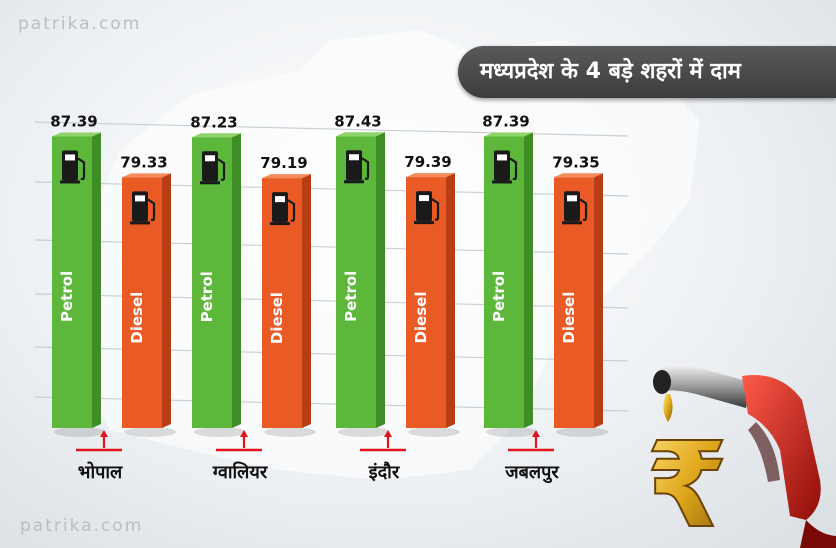  What do you see at coordinates (384, 472) in the screenshot?
I see `category-label: इंदौर` at bounding box center [384, 472].